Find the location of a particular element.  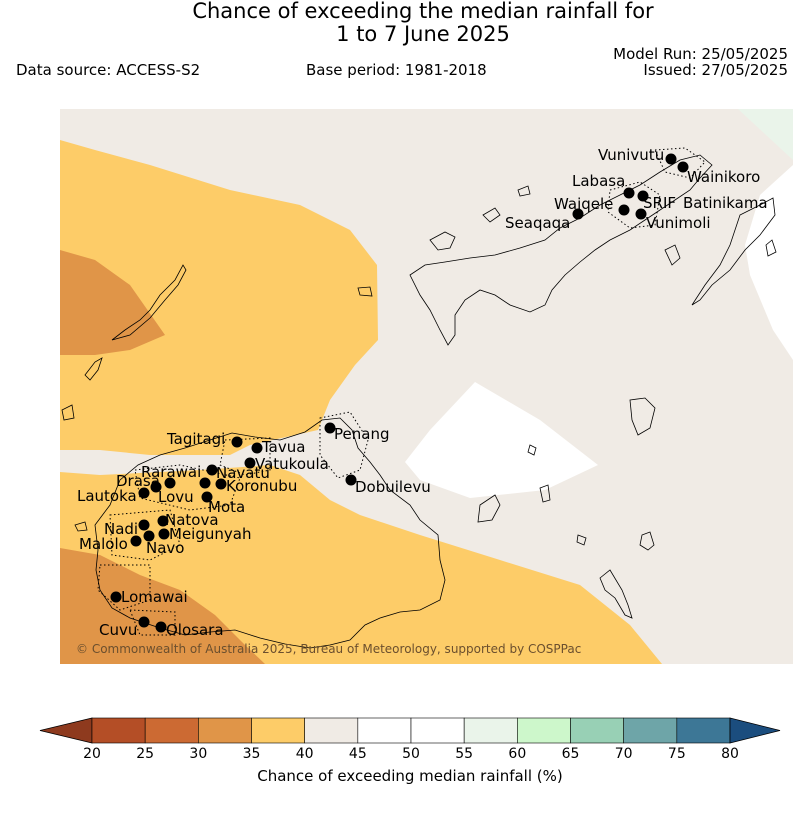

kadavu-coast is located at coordinates (616, 594).